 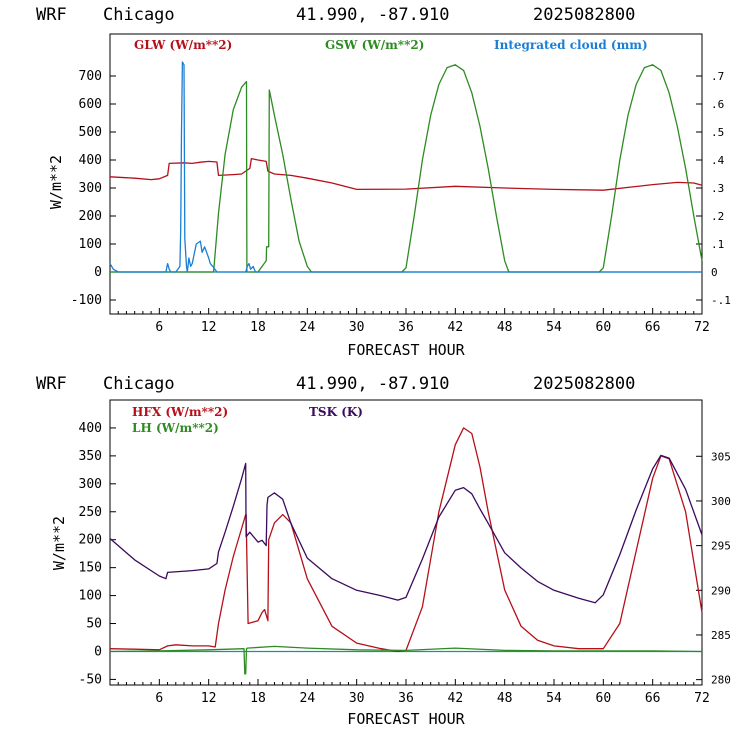 I want to click on panel1-header: WRF Chicago 41.990, -87.910 2025082800, so click(x=335, y=15).